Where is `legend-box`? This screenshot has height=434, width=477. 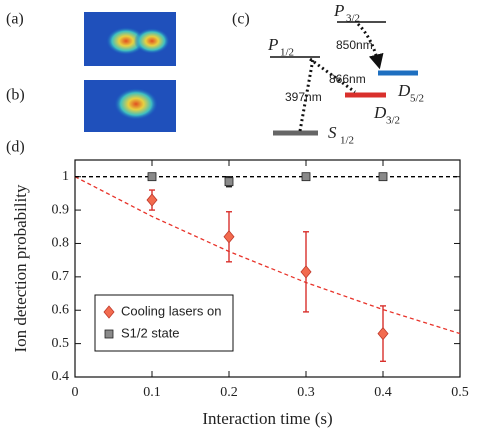 legend-box is located at coordinates (164, 323).